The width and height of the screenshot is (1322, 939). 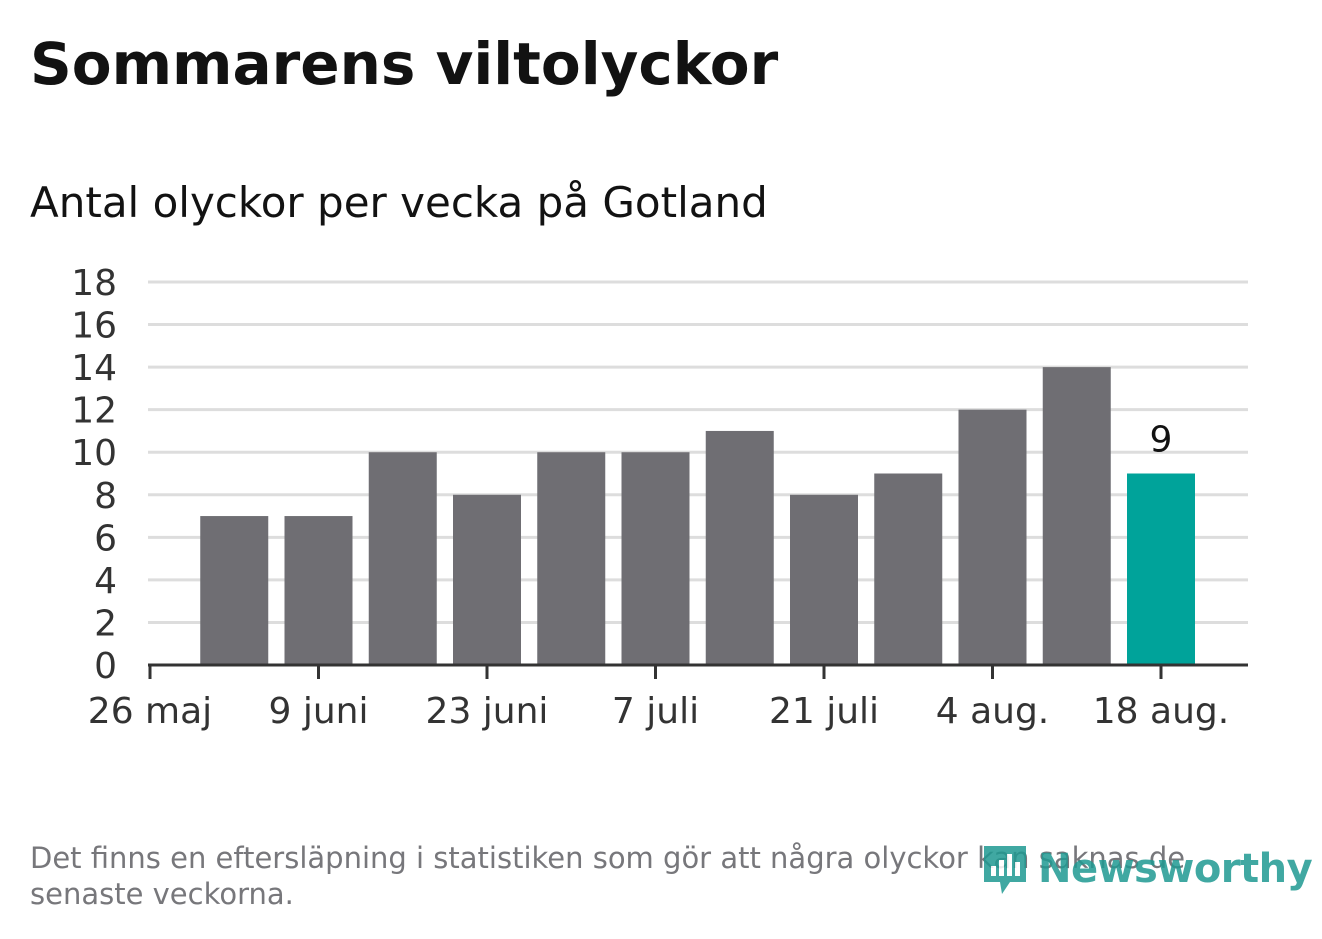 What do you see at coordinates (150, 711) in the screenshot?
I see `x-tick-label: 26 maj` at bounding box center [150, 711].